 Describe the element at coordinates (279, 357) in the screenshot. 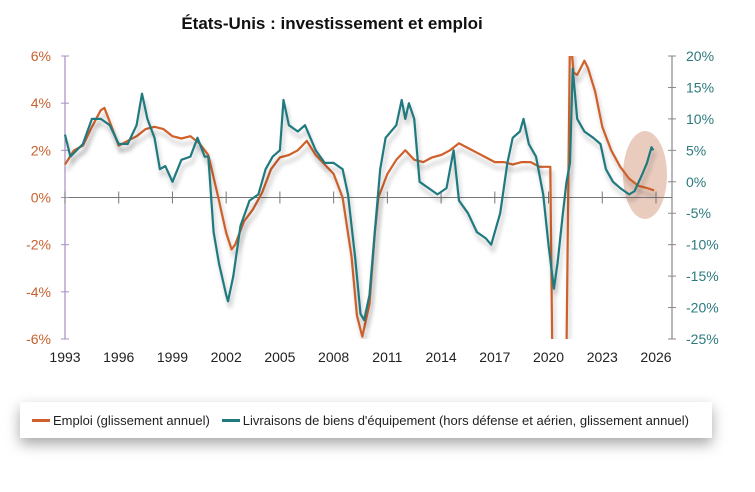

I see `x-tick-label: 2005` at that location.